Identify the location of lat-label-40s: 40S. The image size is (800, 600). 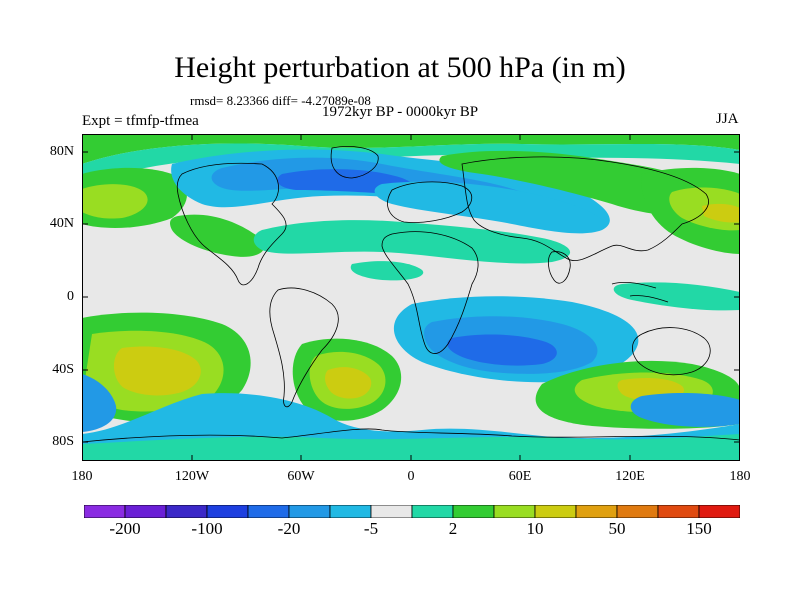
(63, 369).